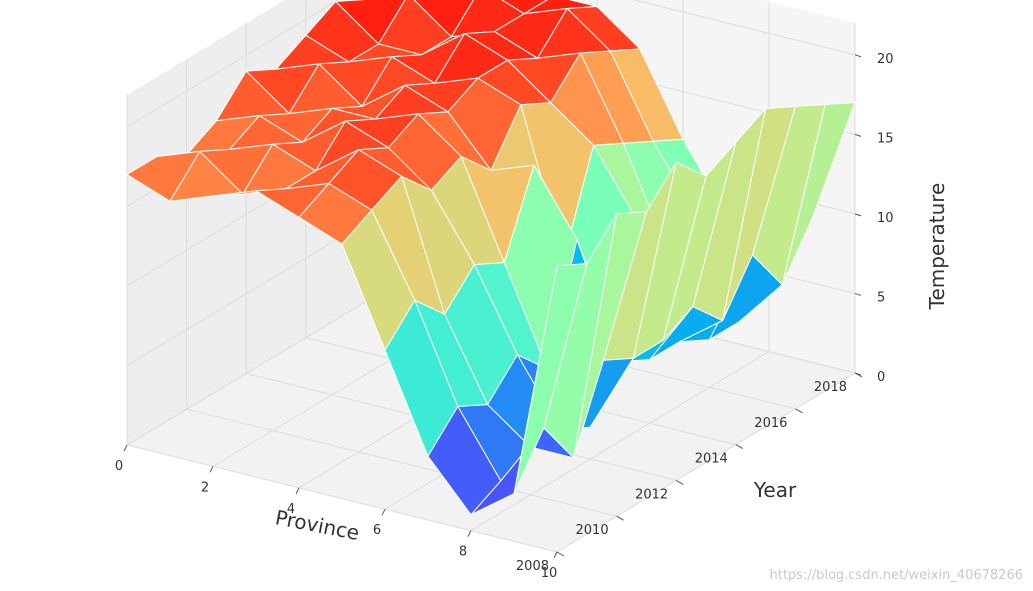  What do you see at coordinates (532, 566) in the screenshot?
I see `y-tick-label: 2008` at bounding box center [532, 566].